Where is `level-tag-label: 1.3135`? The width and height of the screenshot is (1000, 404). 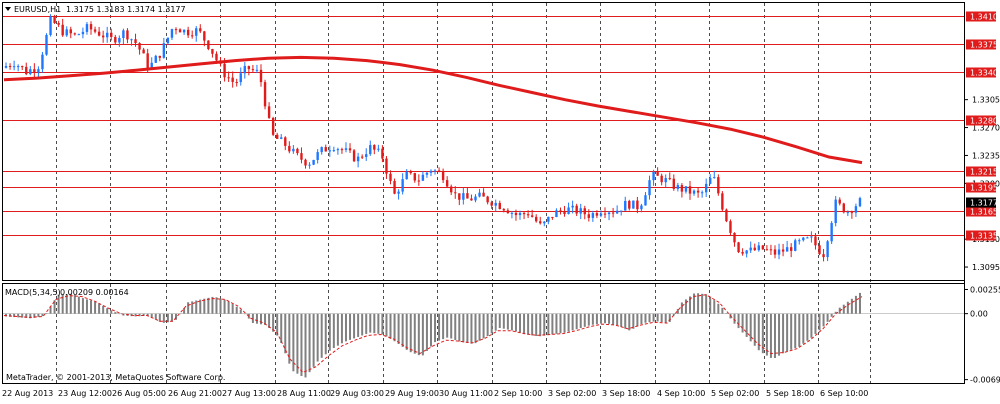
level-tag-label: 1.3135 is located at coordinates (984, 236).